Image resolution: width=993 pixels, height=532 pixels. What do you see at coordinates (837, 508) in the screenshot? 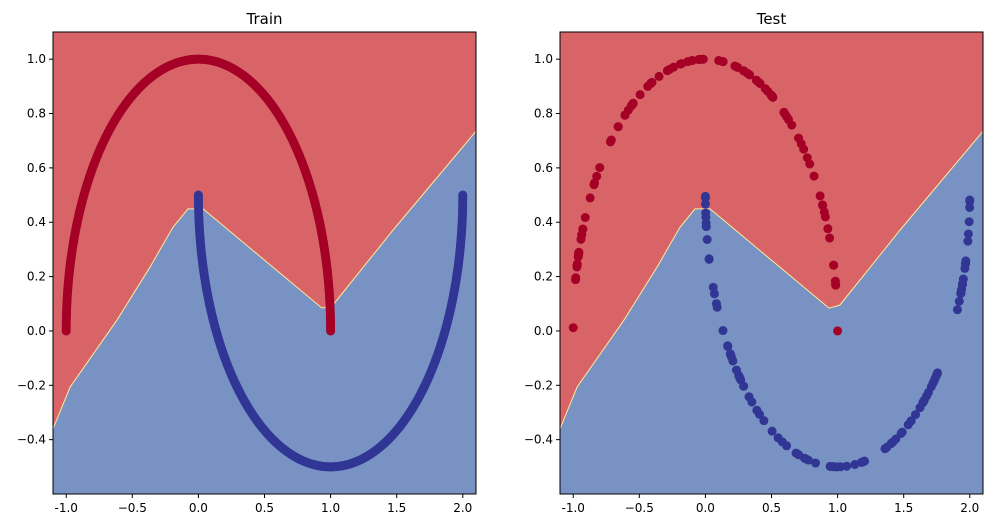
I see `x-tick-label: 1.0` at bounding box center [837, 508].